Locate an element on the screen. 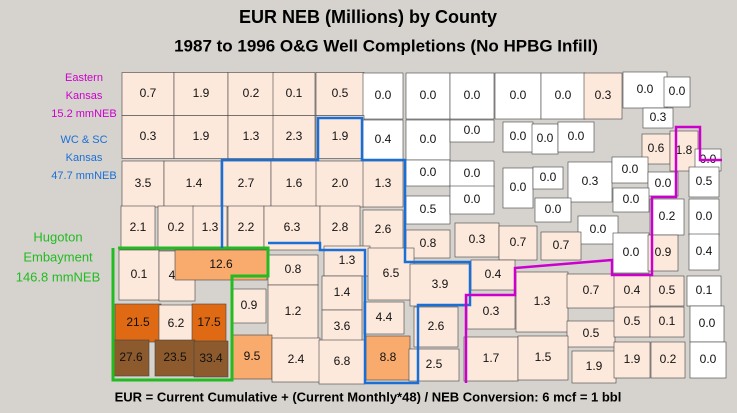 The height and width of the screenshot is (413, 737). county-value: 1.7 is located at coordinates (491, 358).